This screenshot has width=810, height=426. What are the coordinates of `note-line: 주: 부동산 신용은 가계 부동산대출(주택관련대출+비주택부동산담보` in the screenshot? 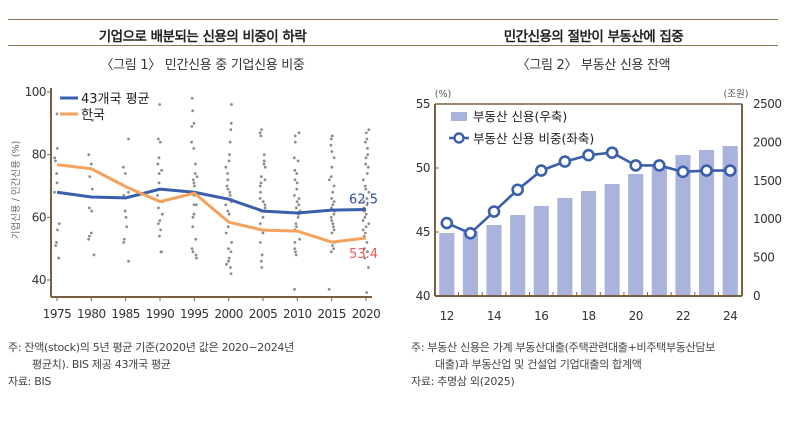 It's located at (563, 347).